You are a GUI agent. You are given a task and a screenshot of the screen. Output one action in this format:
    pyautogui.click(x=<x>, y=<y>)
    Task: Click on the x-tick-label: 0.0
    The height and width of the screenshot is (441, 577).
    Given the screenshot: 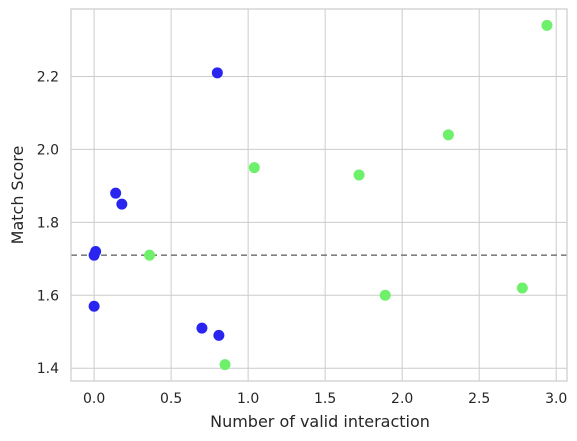 What is the action you would take?
    pyautogui.click(x=94, y=399)
    